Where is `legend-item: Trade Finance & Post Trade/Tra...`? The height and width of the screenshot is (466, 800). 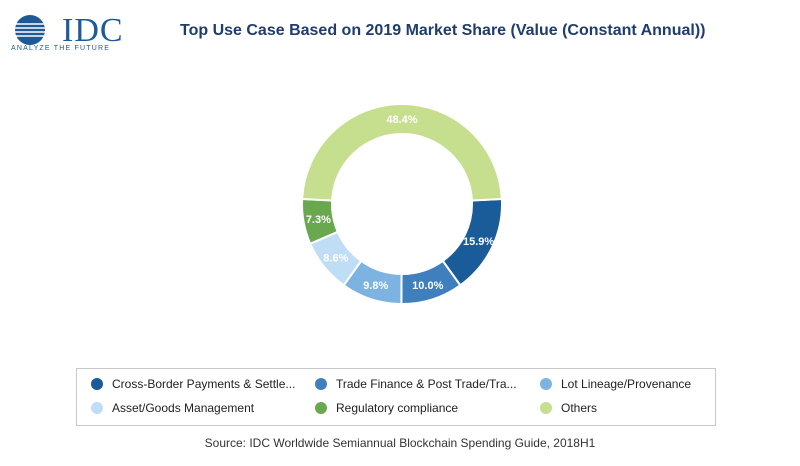
legend-item: Trade Finance & Post Trade/Tra... is located at coordinates (416, 384).